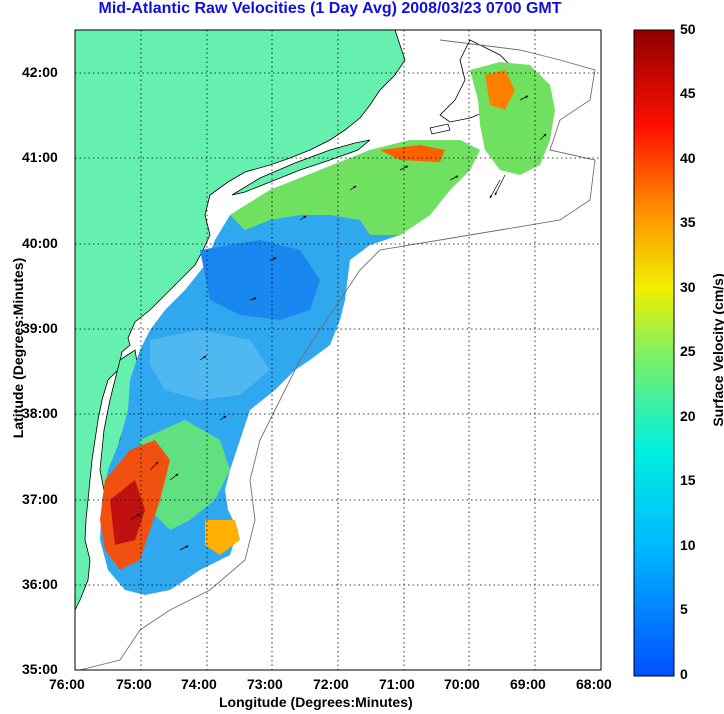 The height and width of the screenshot is (714, 724). Describe the element at coordinates (331, 684) in the screenshot. I see `x-tick-label: 72:00` at that location.